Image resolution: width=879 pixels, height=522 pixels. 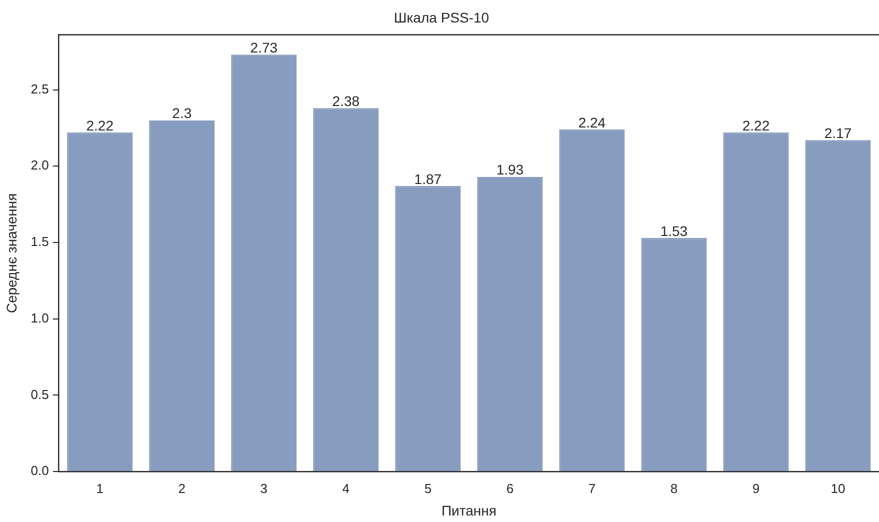 I want to click on x-tick-label: 2, so click(x=182, y=488).